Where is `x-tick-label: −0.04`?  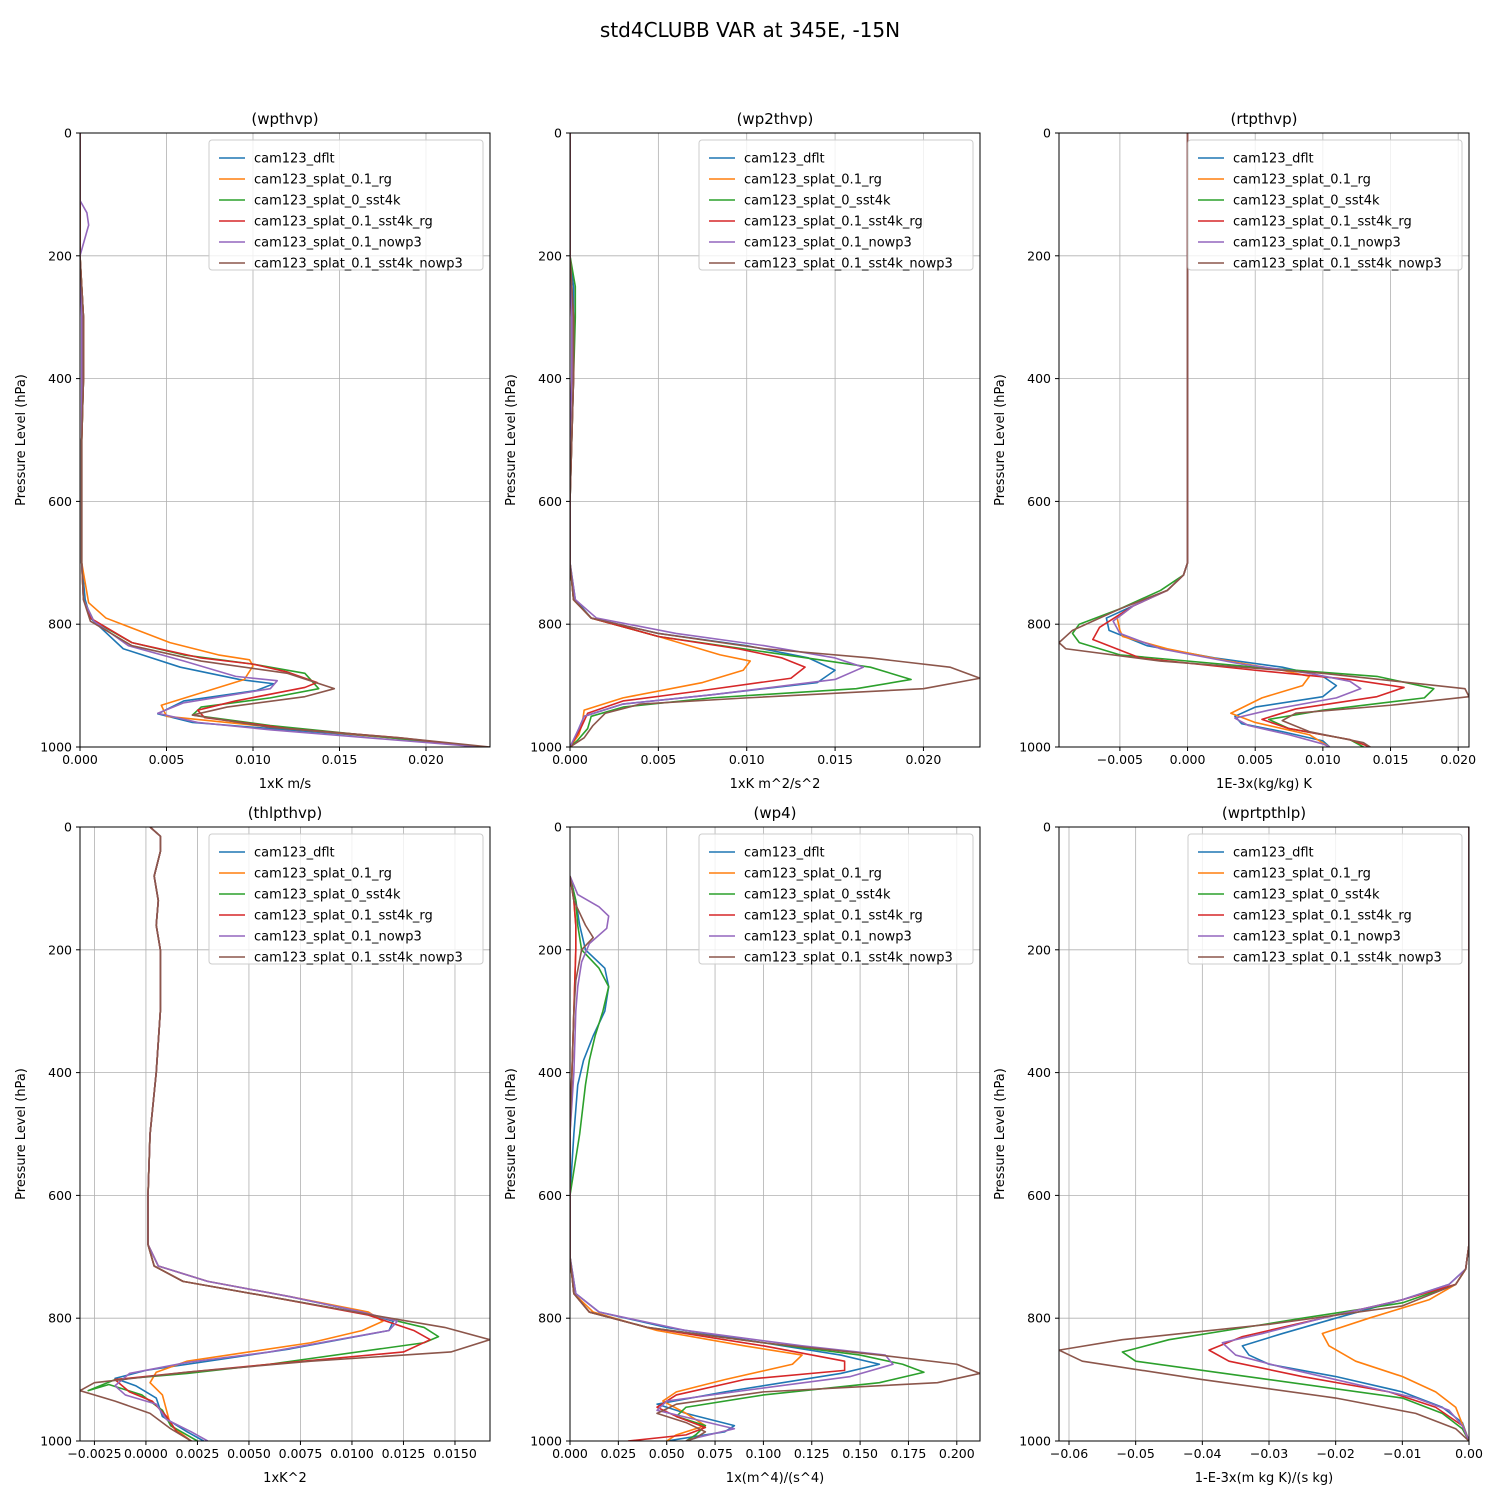
x-tick-label: −0.04 is located at coordinates (1202, 1453).